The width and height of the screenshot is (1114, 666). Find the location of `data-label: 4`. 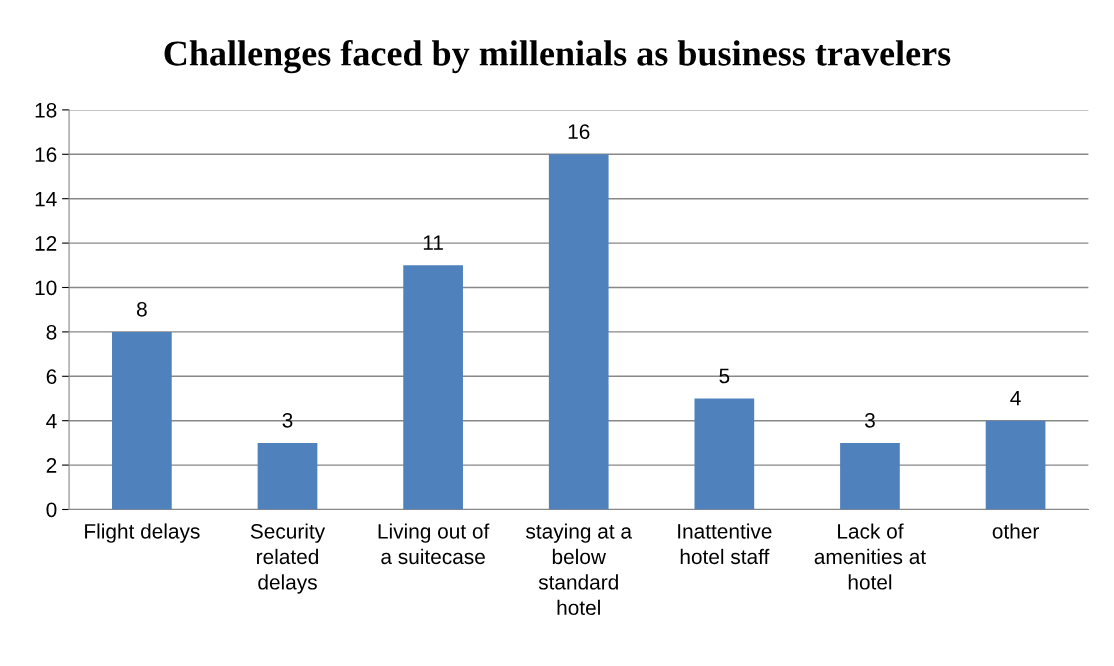

data-label: 4 is located at coordinates (1015, 398).